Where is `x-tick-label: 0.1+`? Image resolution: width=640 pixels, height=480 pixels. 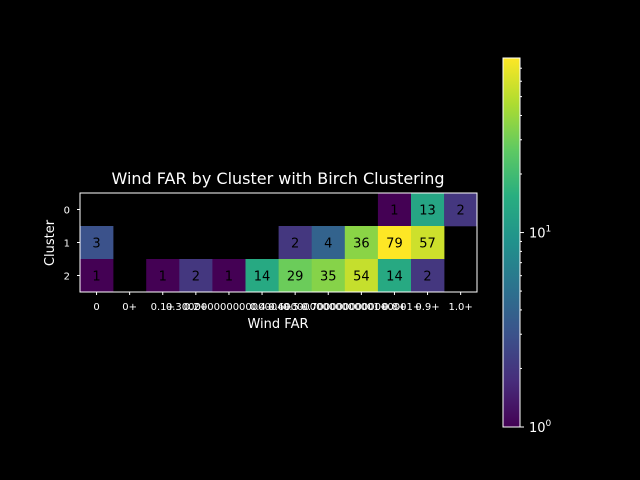 x-tick-label: 0.1+ is located at coordinates (163, 307).